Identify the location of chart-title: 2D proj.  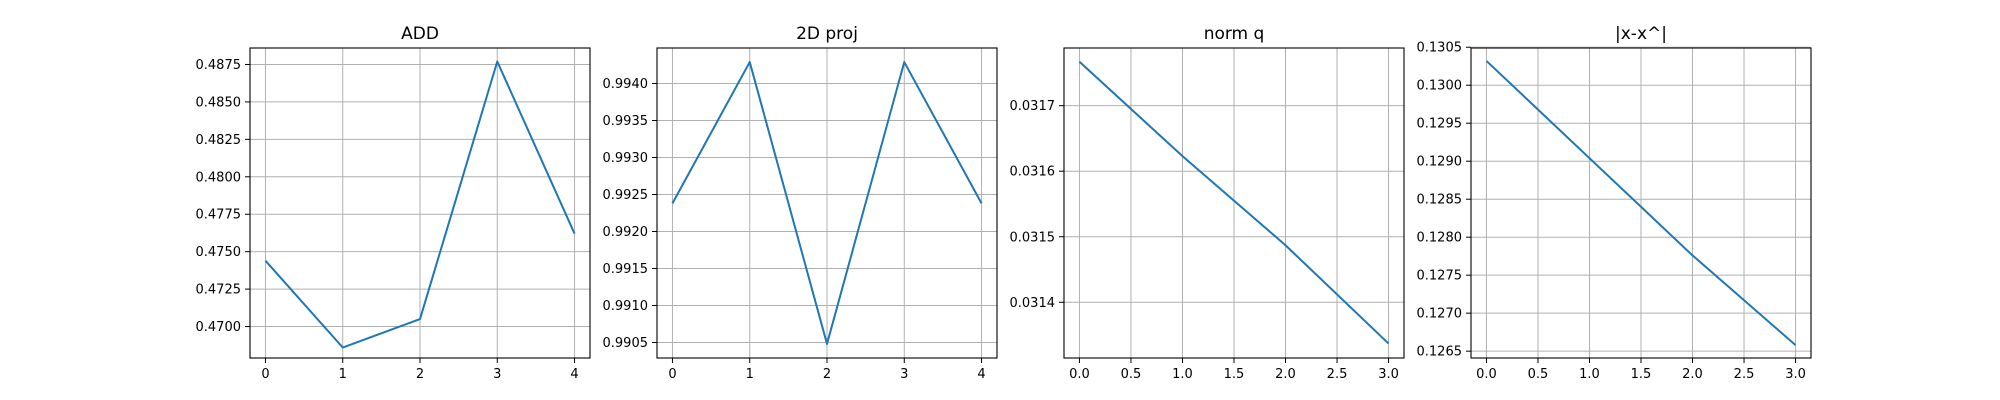
(827, 34).